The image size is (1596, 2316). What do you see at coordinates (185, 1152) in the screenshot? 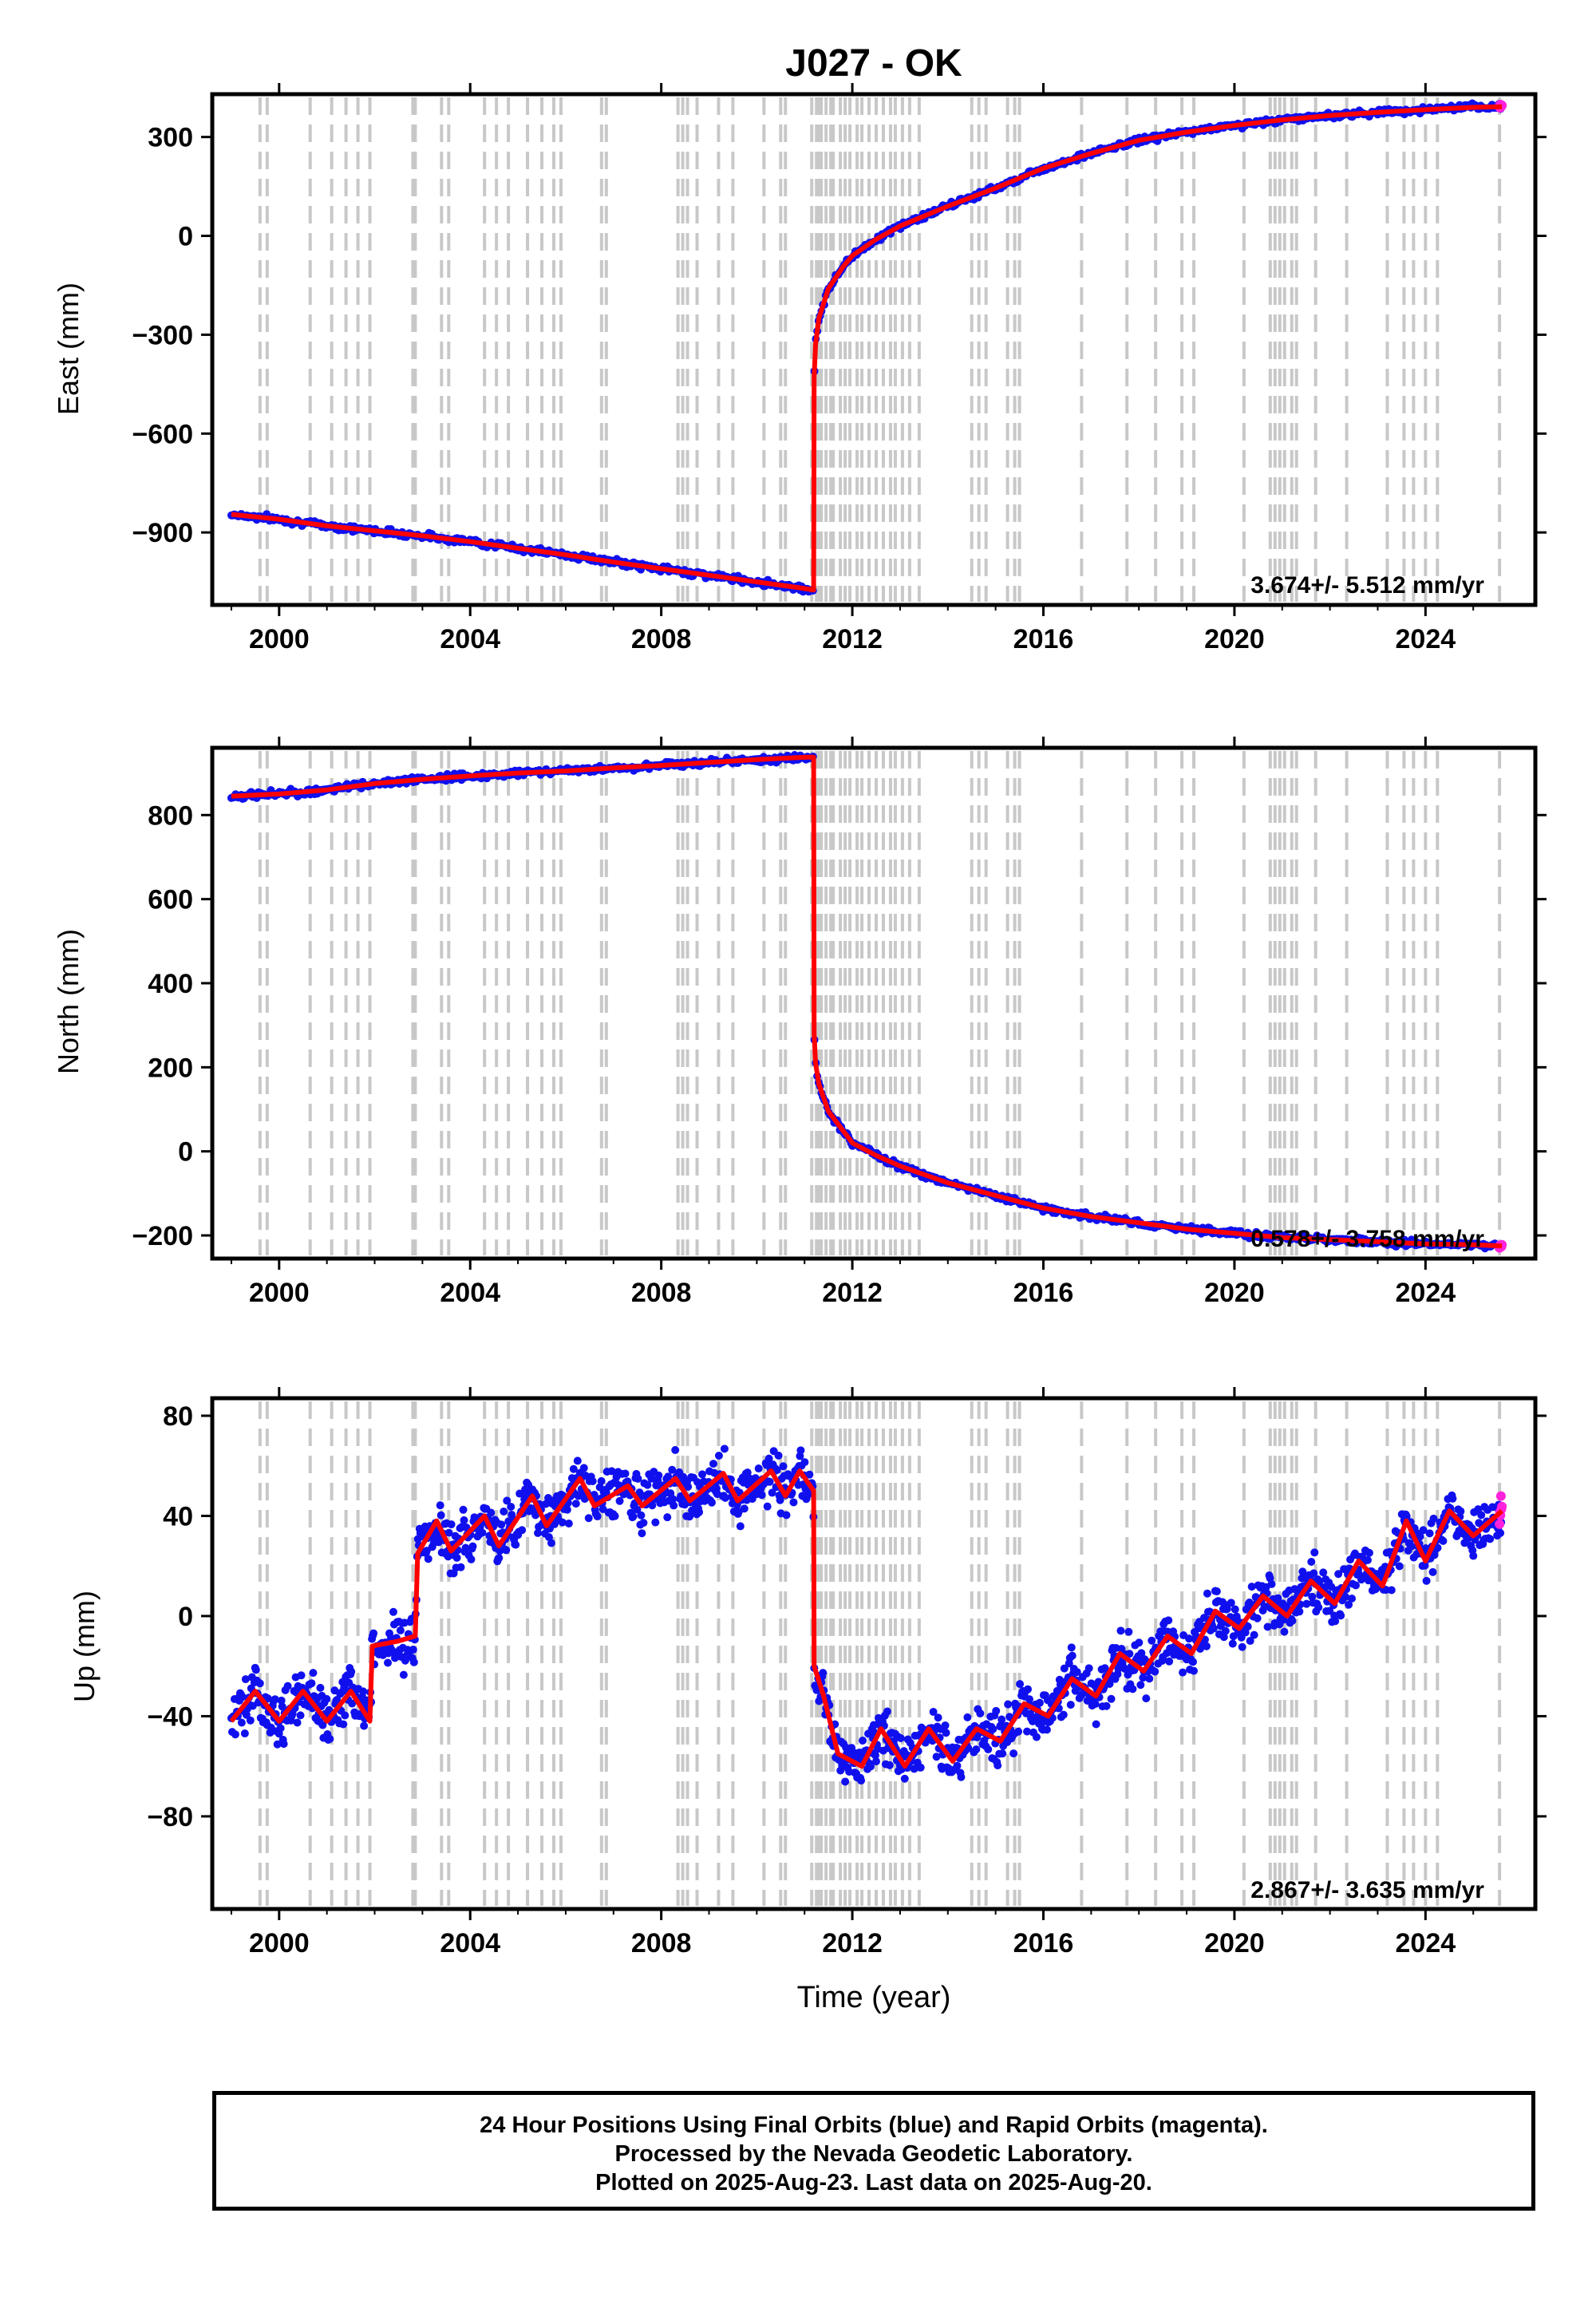
I see `y-tick-label-north: 0` at bounding box center [185, 1152].